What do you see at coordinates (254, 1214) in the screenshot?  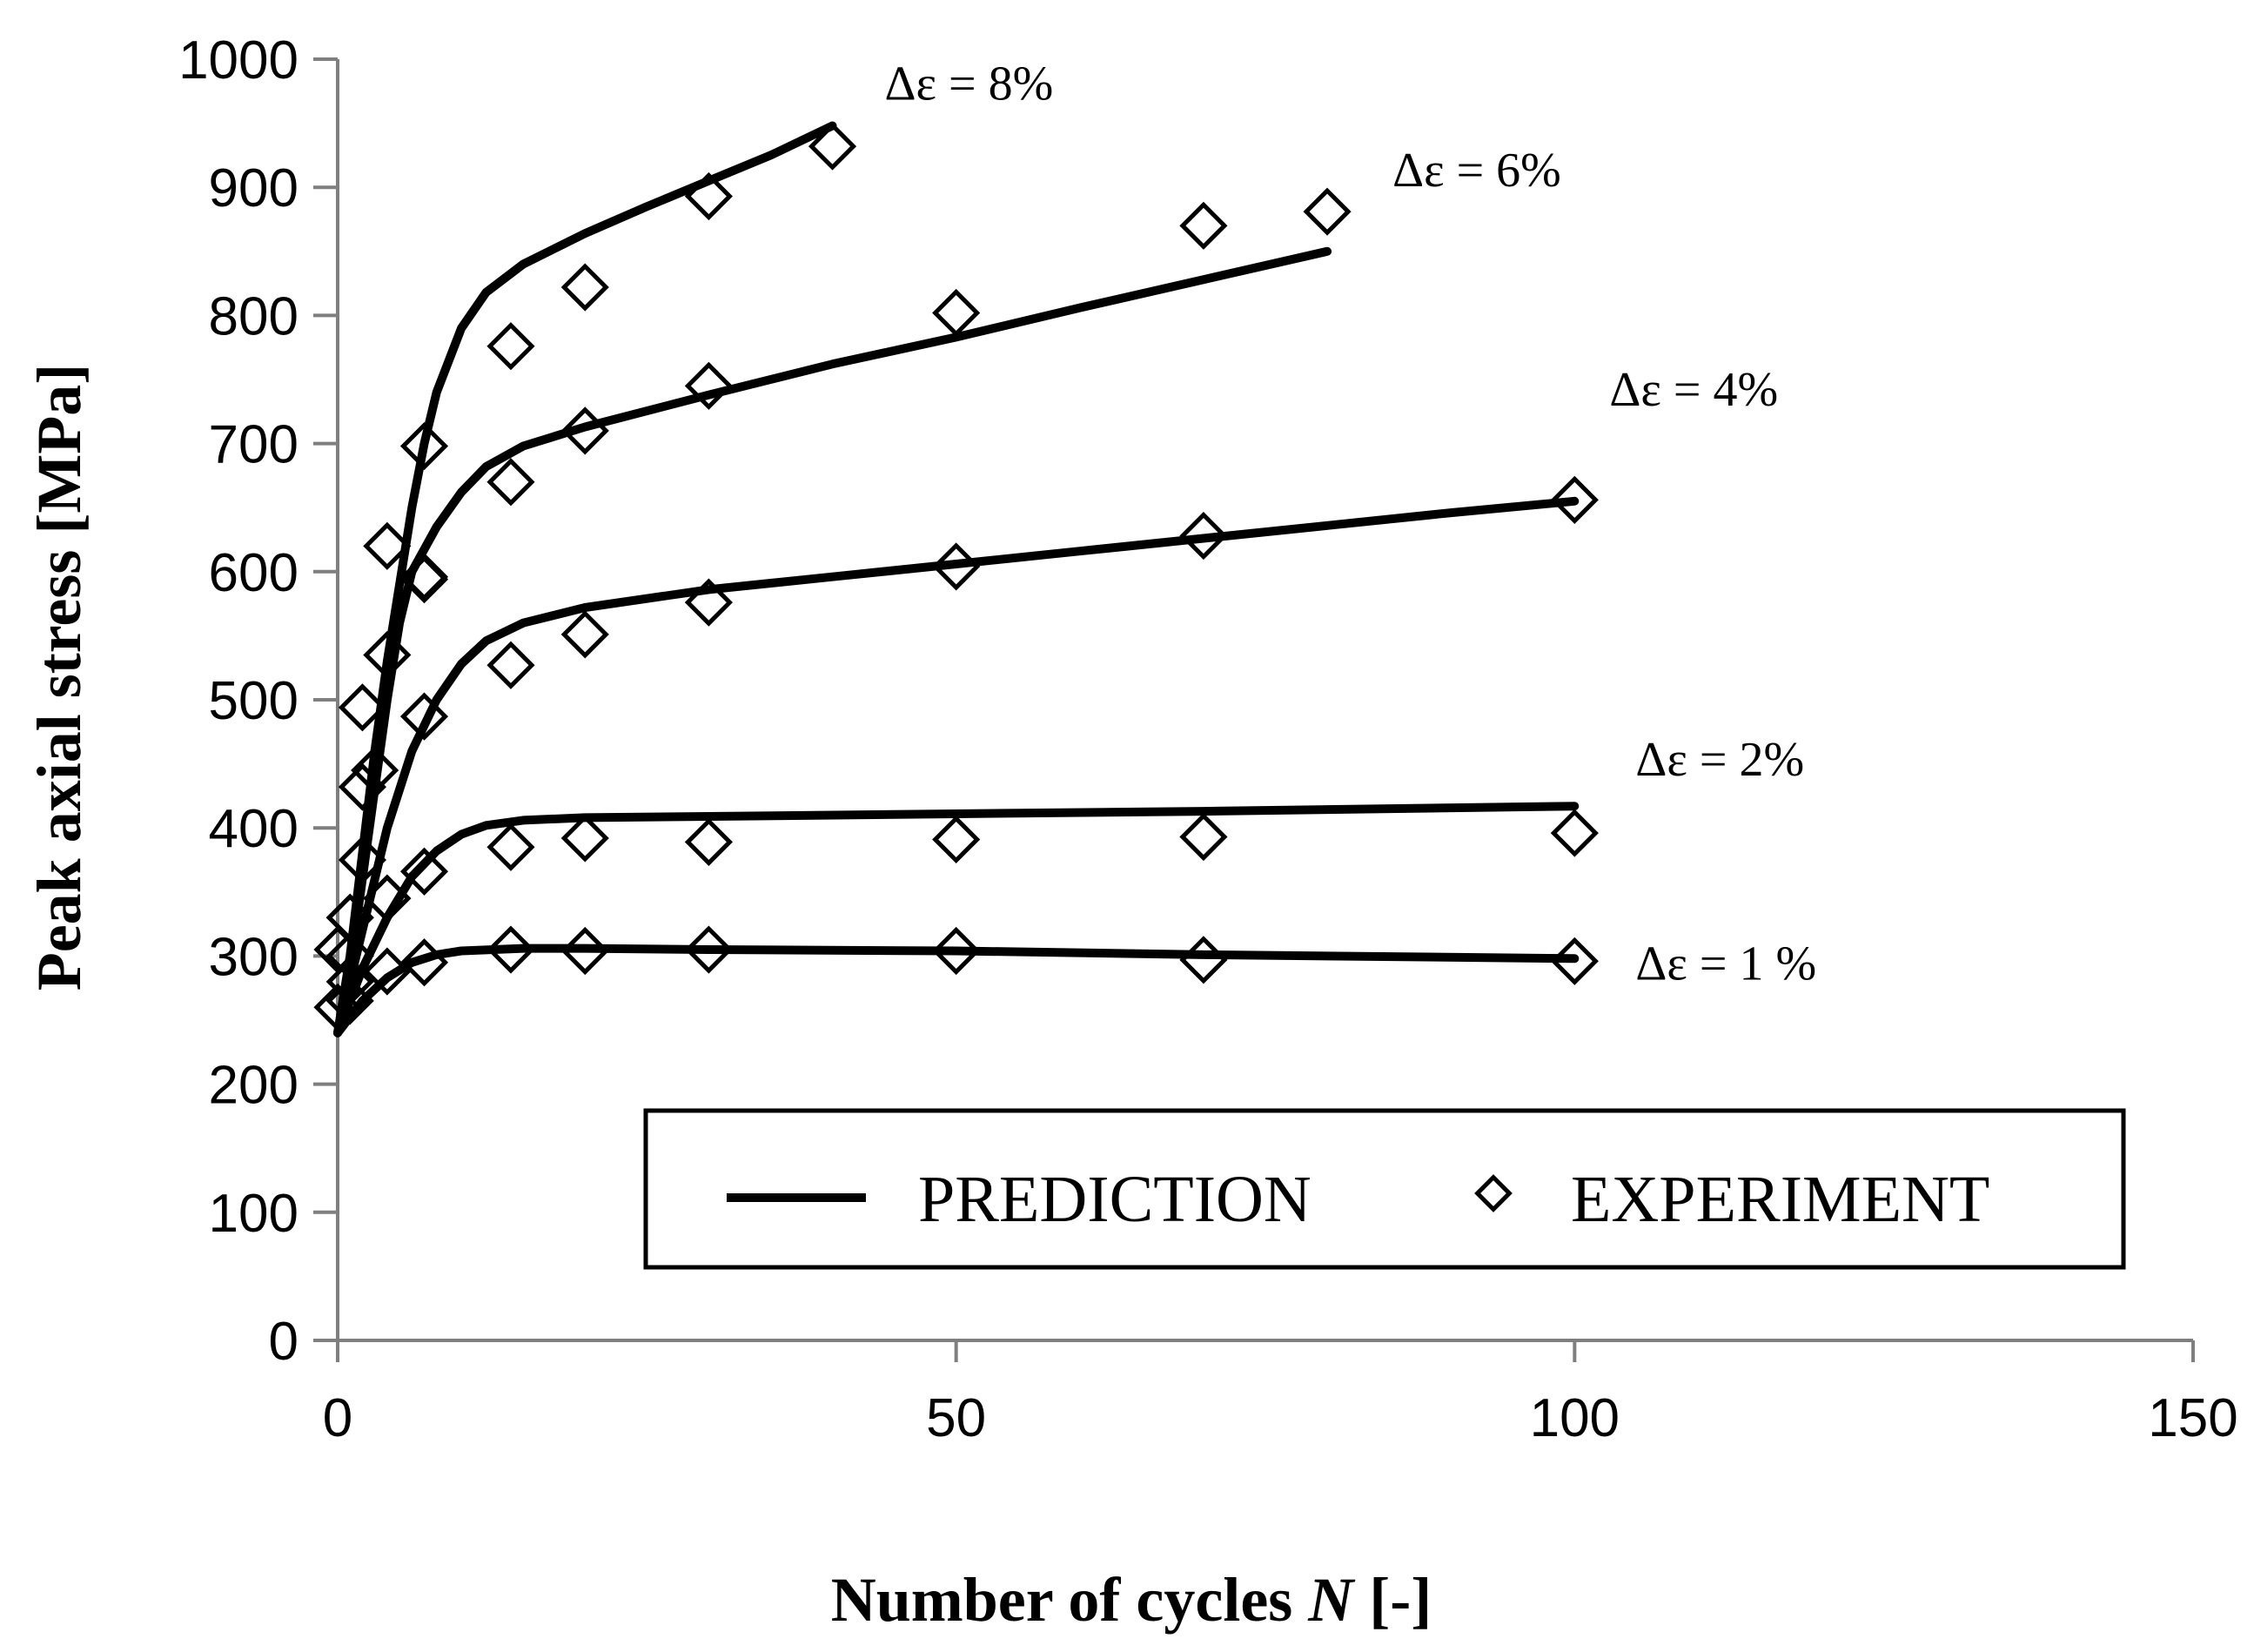 I see `y-tick-label: 100` at bounding box center [254, 1214].